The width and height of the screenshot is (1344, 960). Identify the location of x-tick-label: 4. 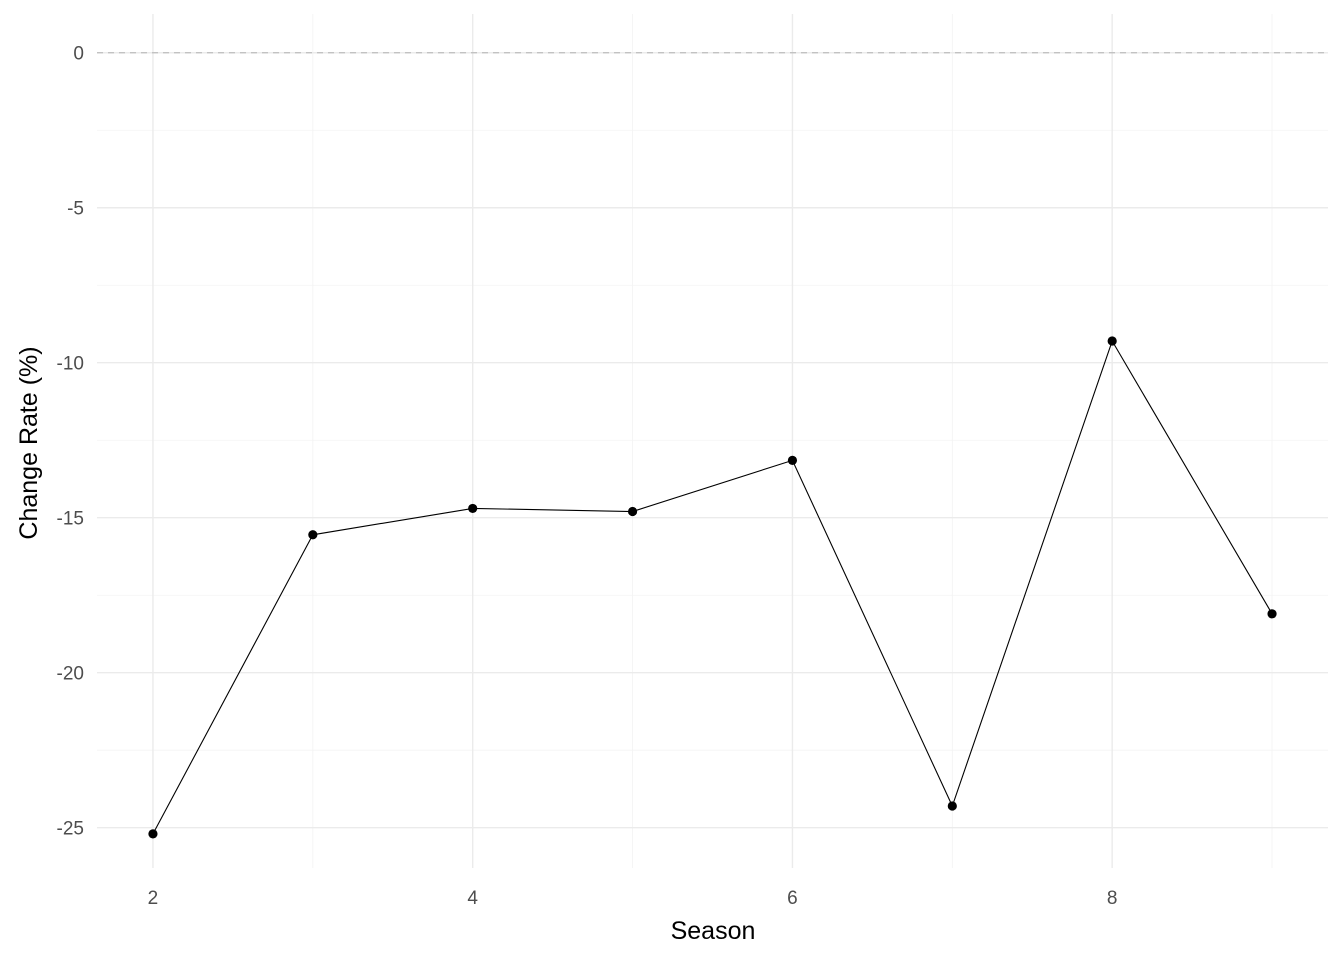
(472, 898).